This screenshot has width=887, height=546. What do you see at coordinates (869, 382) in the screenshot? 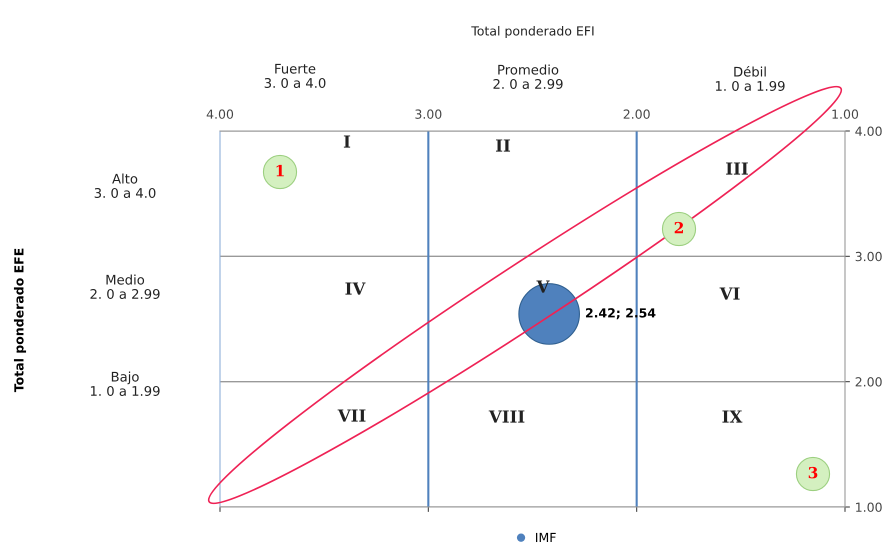
I see `y-tick-label: 2.00` at bounding box center [869, 382].